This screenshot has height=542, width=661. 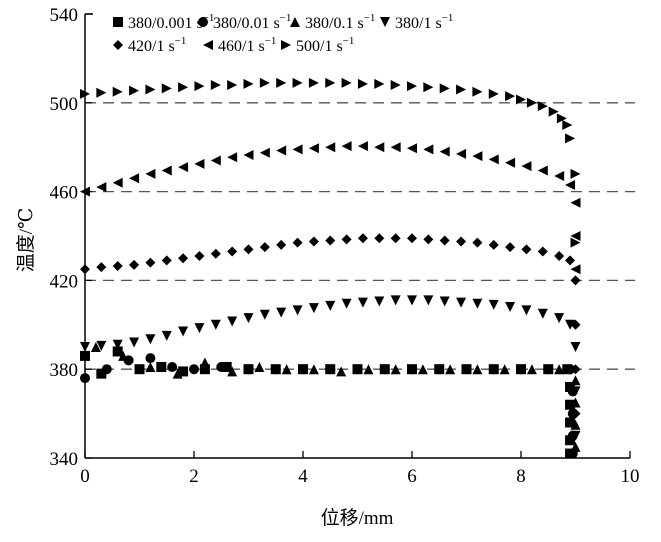 I want to click on x-tick-label: 6, so click(x=412, y=476).